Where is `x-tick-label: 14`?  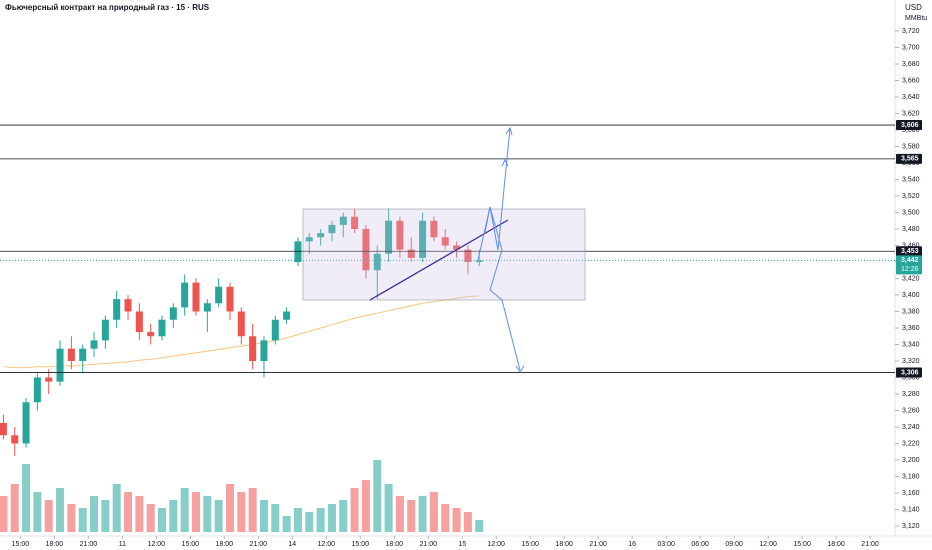
x-tick-label: 14 is located at coordinates (292, 544).